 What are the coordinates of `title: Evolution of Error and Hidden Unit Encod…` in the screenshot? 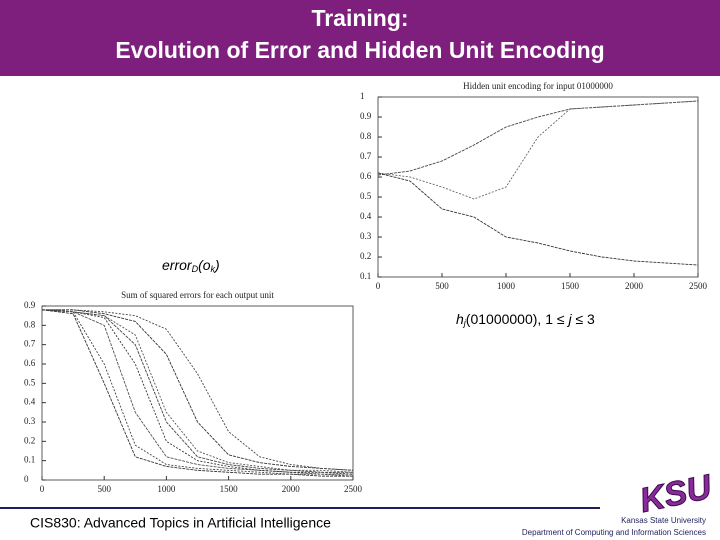 It's located at (359, 50).